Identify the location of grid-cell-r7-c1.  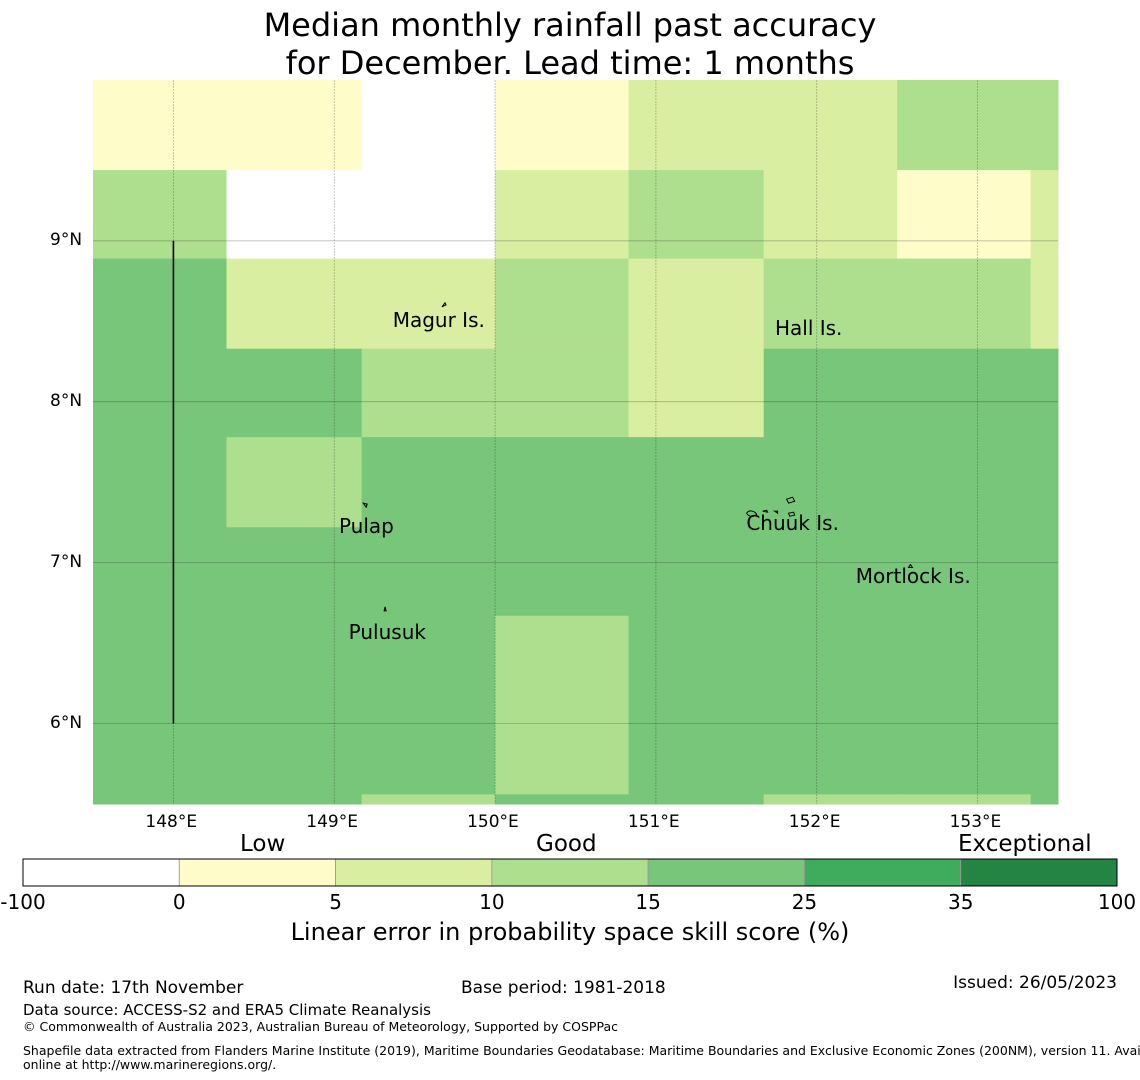
(294, 750).